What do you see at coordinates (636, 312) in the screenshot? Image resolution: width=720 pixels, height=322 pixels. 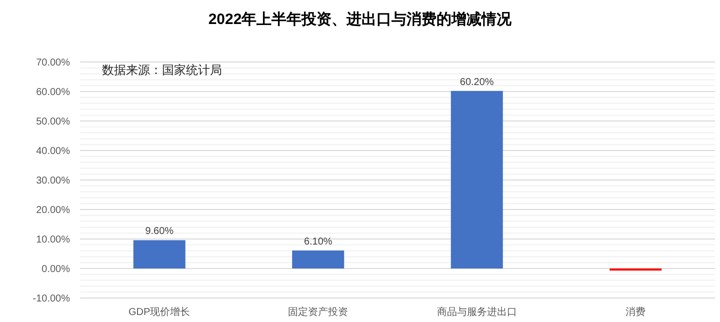 I see `x-tick-label: 消费` at bounding box center [636, 312].